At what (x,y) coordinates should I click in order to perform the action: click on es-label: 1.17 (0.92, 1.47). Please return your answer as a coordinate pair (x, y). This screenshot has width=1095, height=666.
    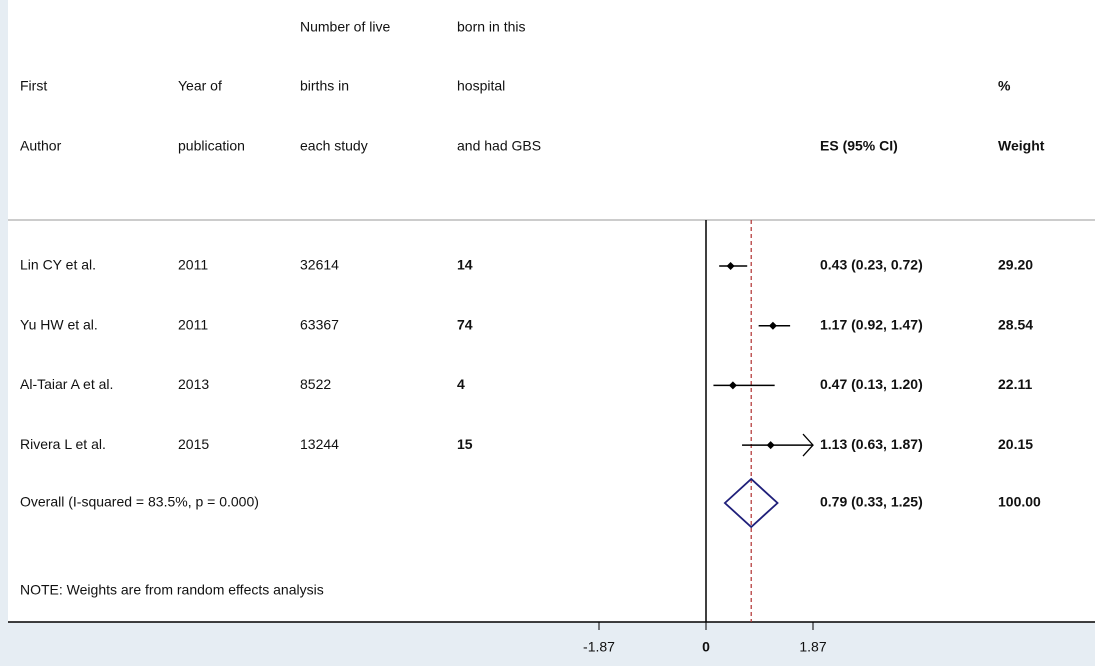
    Looking at the image, I should click on (871, 324).